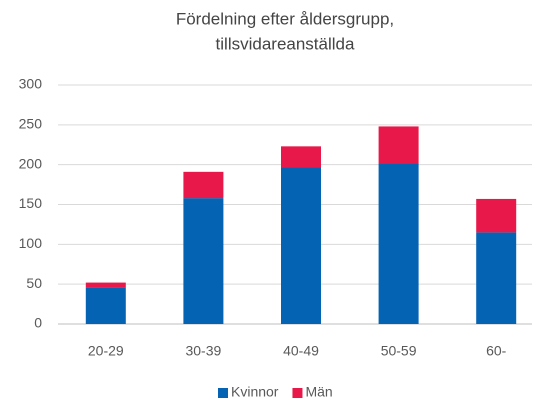 This screenshot has height=401, width=538. Describe the element at coordinates (106, 351) in the screenshot. I see `x-tick-label: 20-29` at that location.